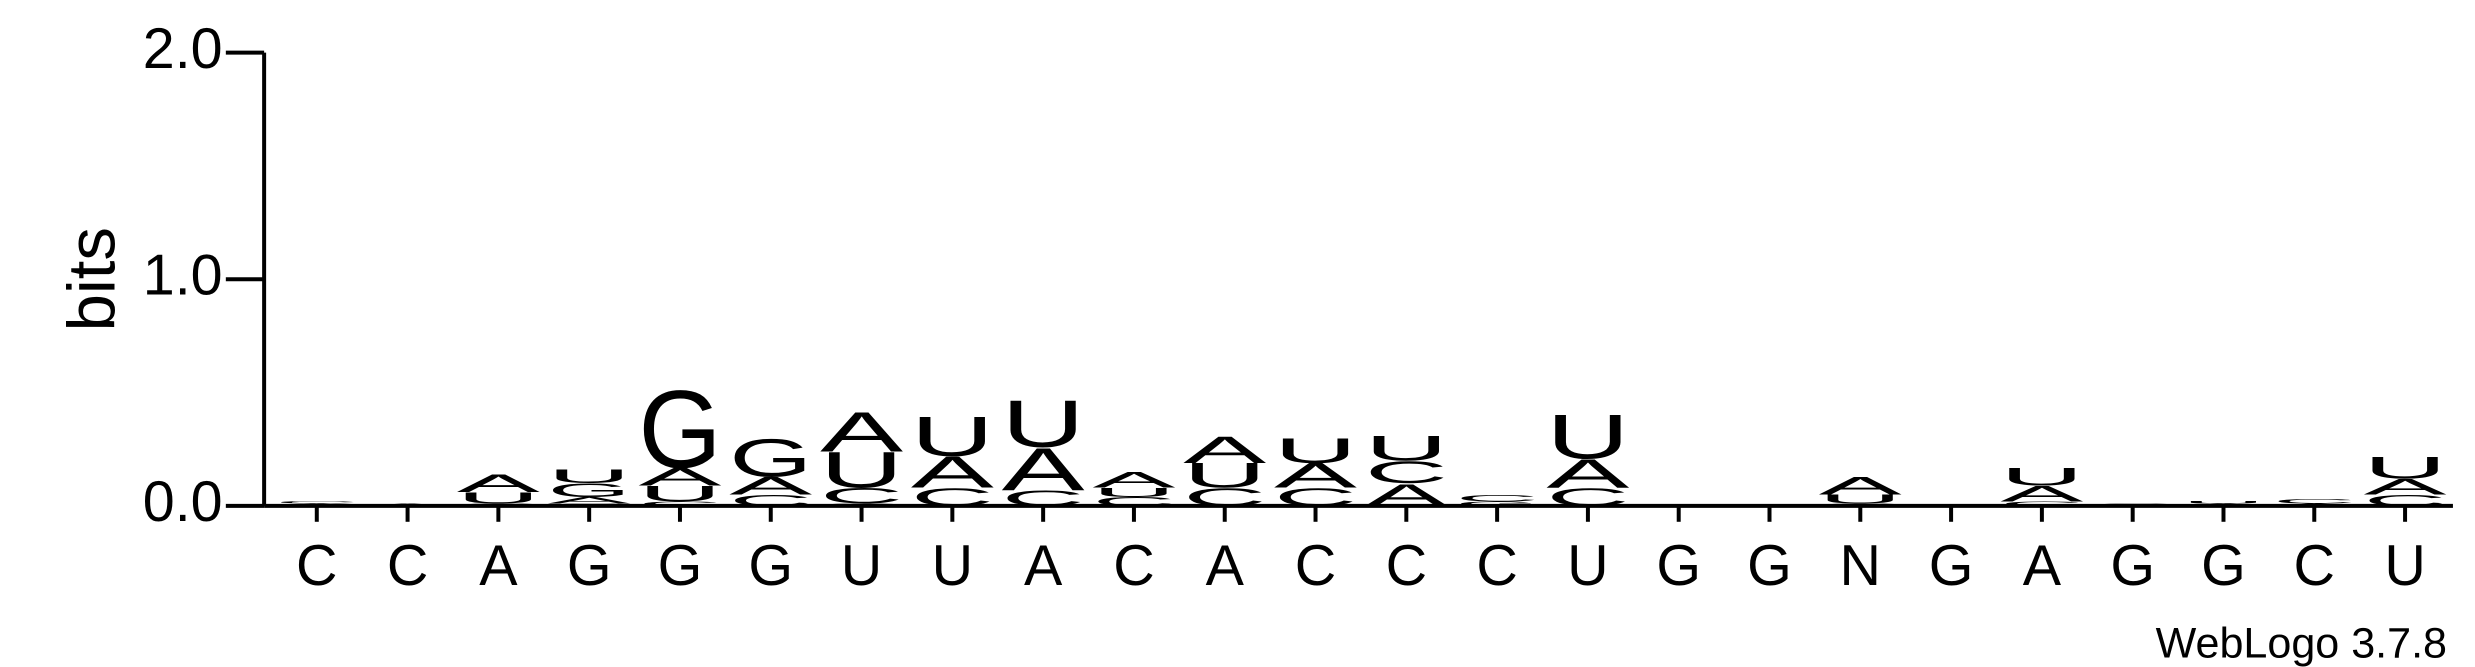  I want to click on y-axis-label: bits, so click(91, 279).